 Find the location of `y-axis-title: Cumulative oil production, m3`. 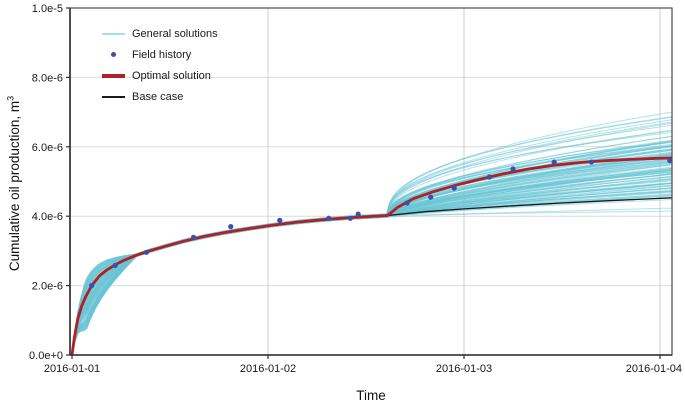

y-axis-title: Cumulative oil production, m3 is located at coordinates (14, 183).